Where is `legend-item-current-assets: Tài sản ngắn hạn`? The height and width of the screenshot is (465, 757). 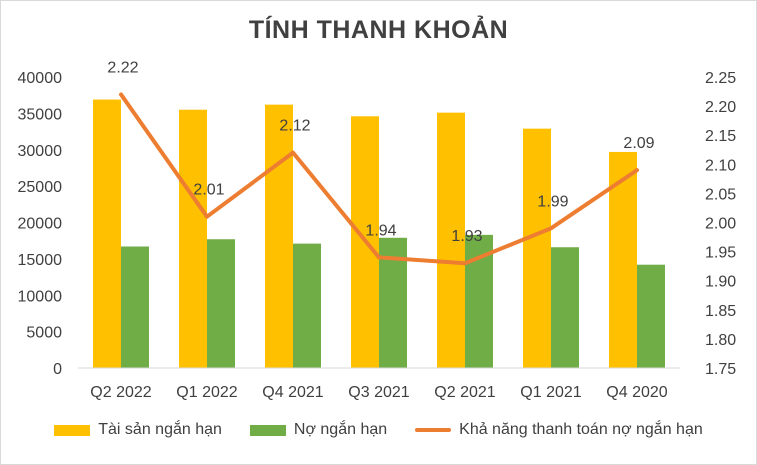
legend-item-current-assets: Tài sản ngắn hạn is located at coordinates (138, 430).